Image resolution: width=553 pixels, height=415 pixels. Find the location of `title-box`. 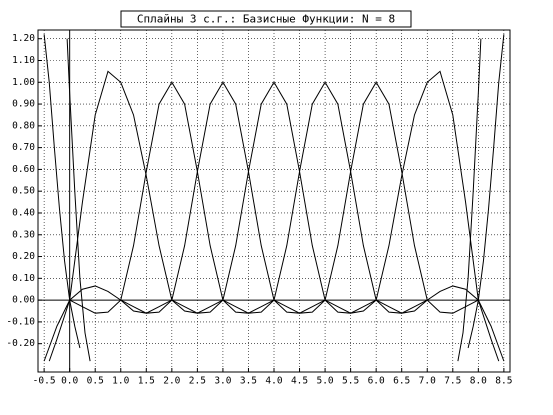

title-box is located at coordinates (266, 19).